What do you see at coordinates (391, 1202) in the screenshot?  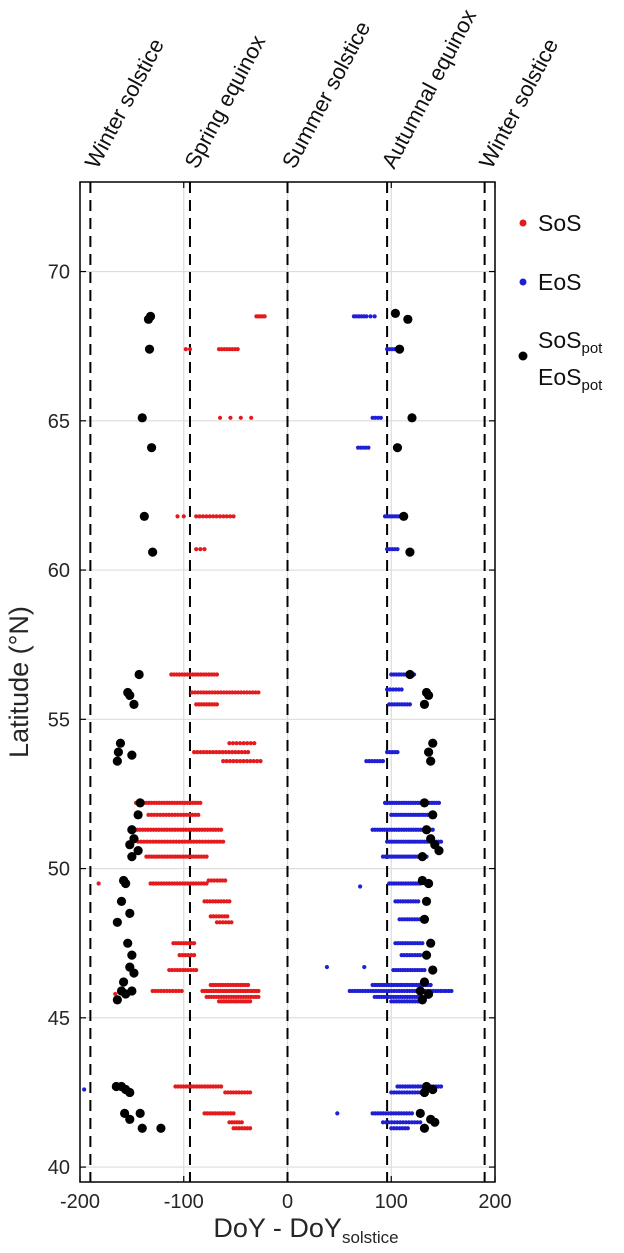 I see `x-tick-label: 100` at bounding box center [391, 1202].